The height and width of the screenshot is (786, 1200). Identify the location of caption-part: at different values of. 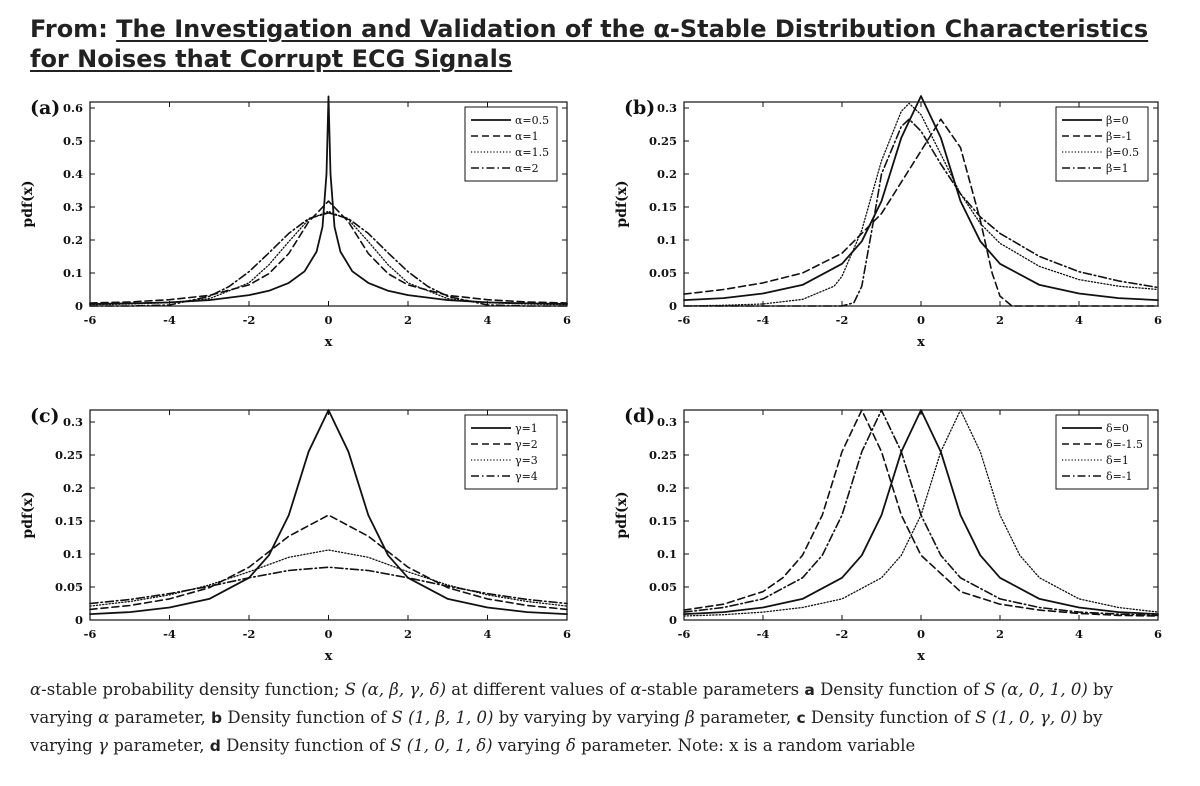
(538, 689).